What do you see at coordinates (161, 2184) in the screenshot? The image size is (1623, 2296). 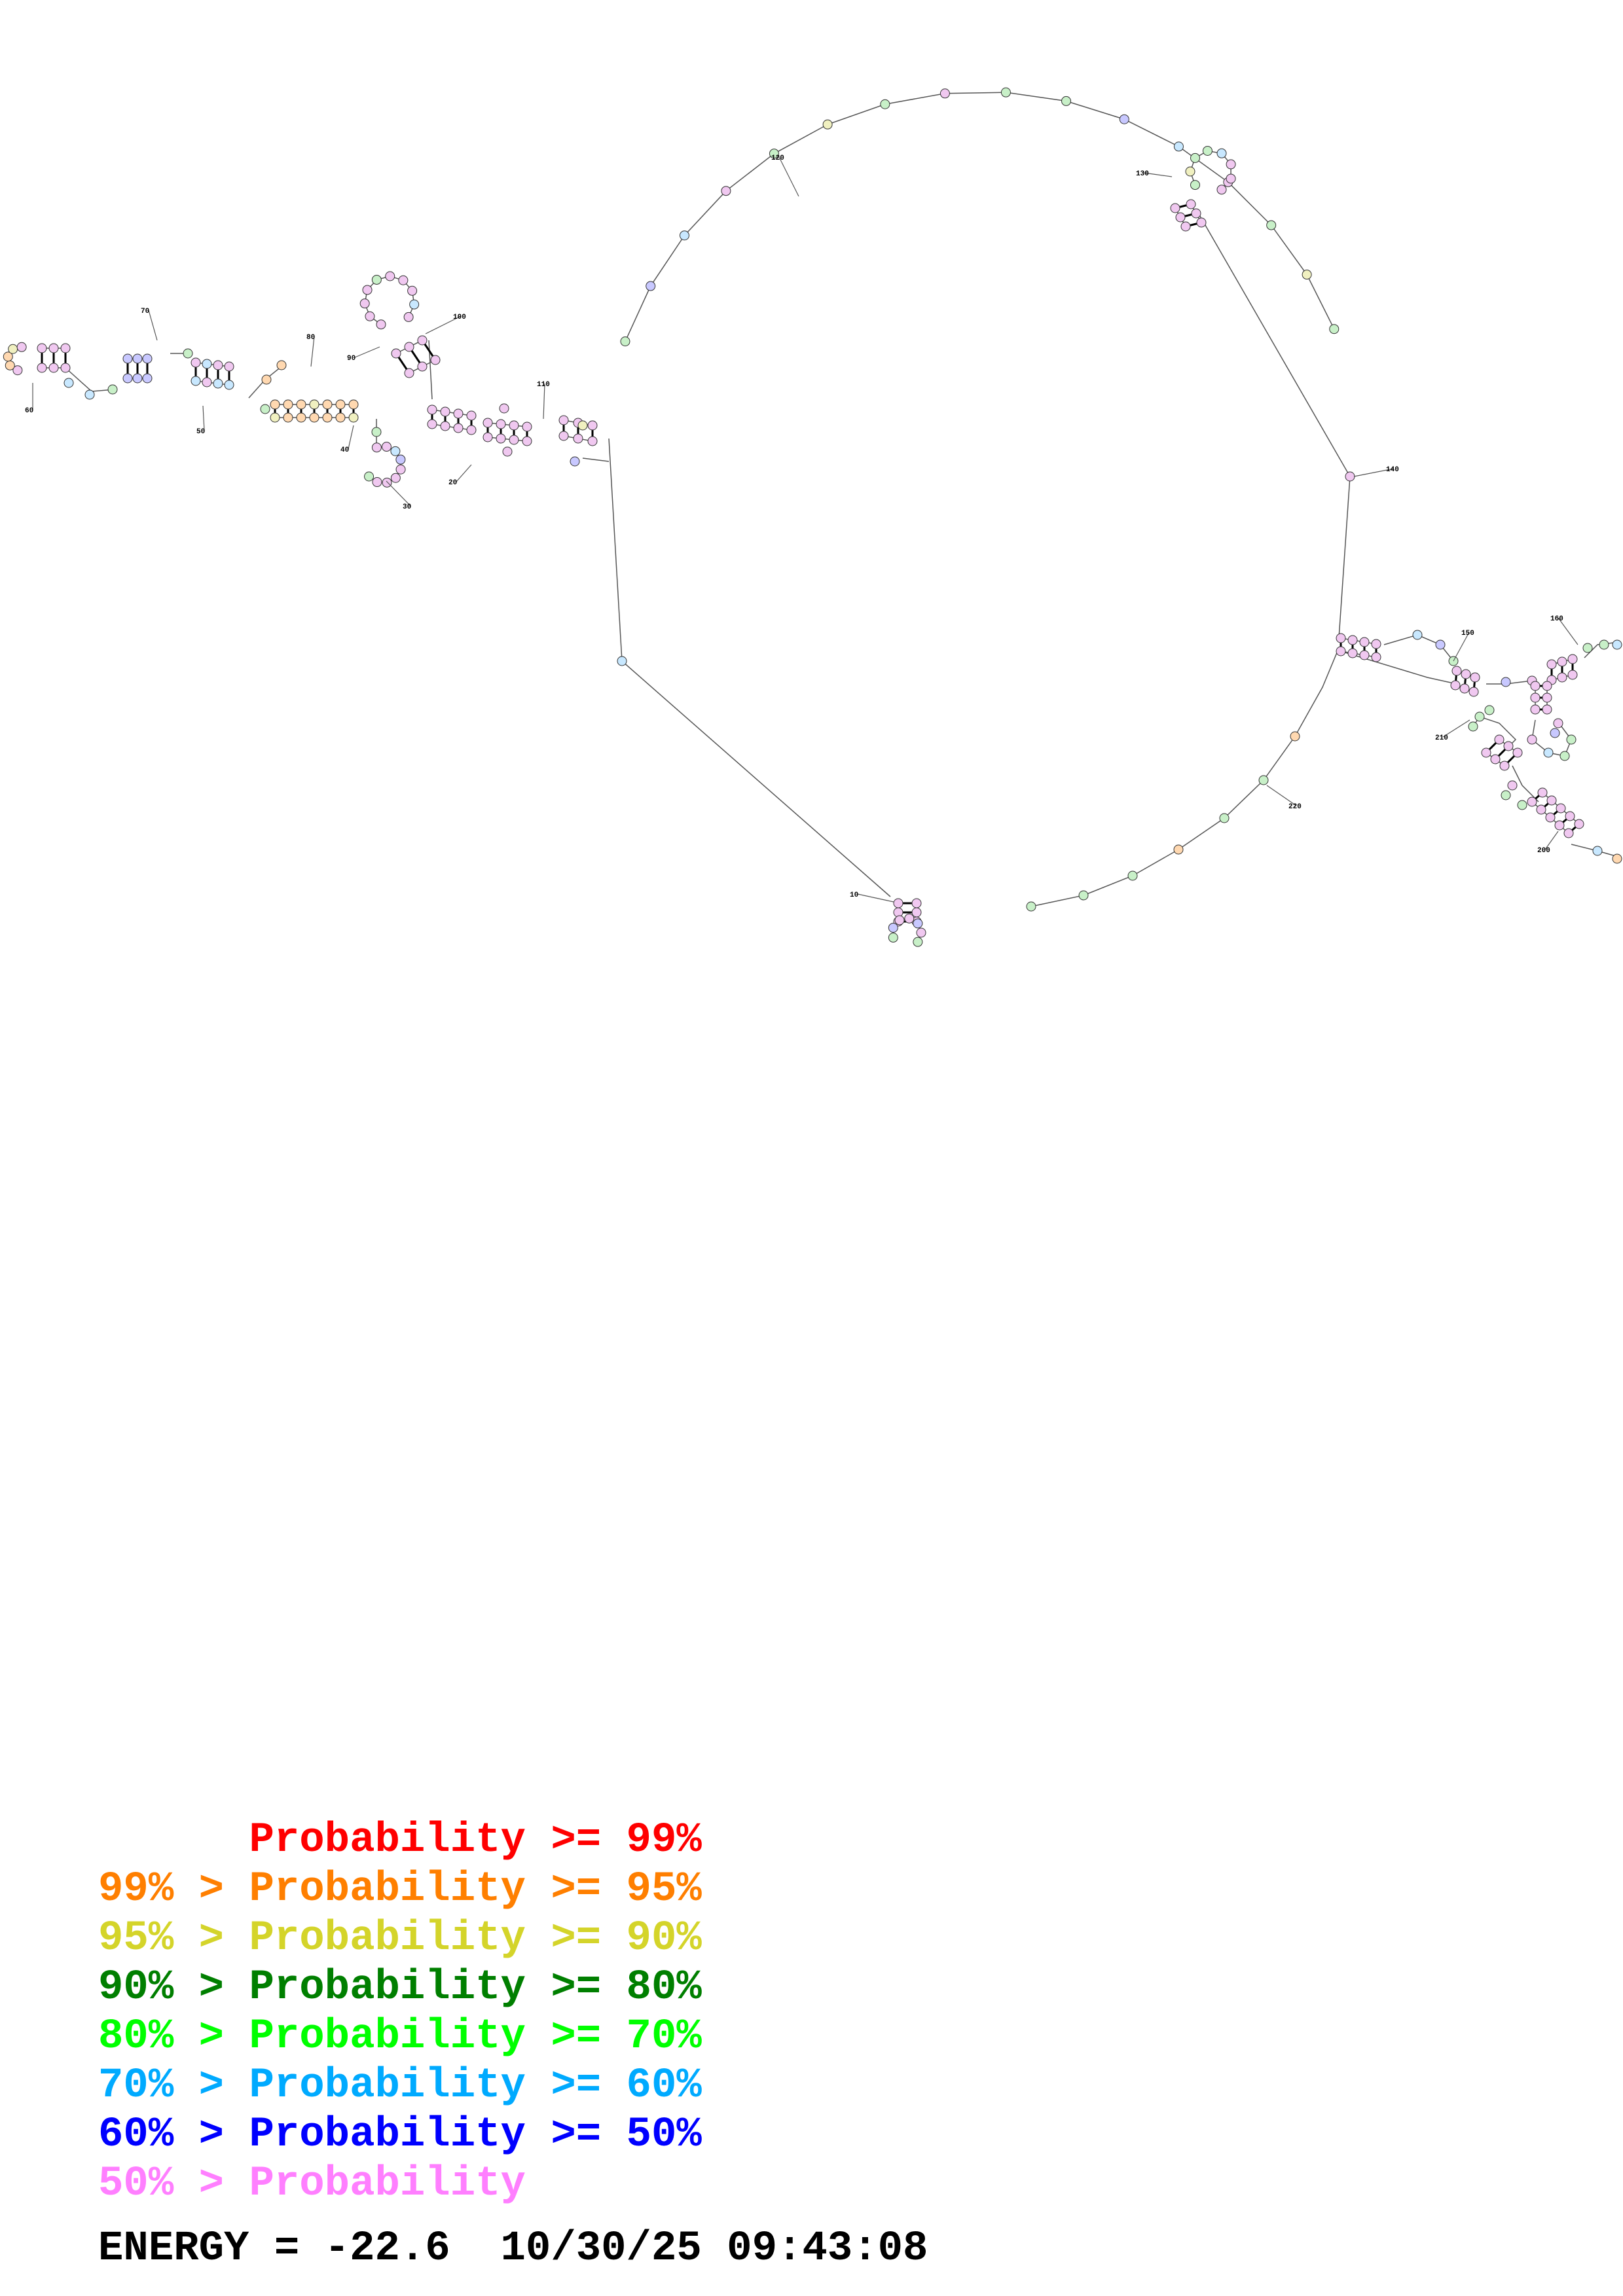 I see `legend-prefix: 50% >` at bounding box center [161, 2184].